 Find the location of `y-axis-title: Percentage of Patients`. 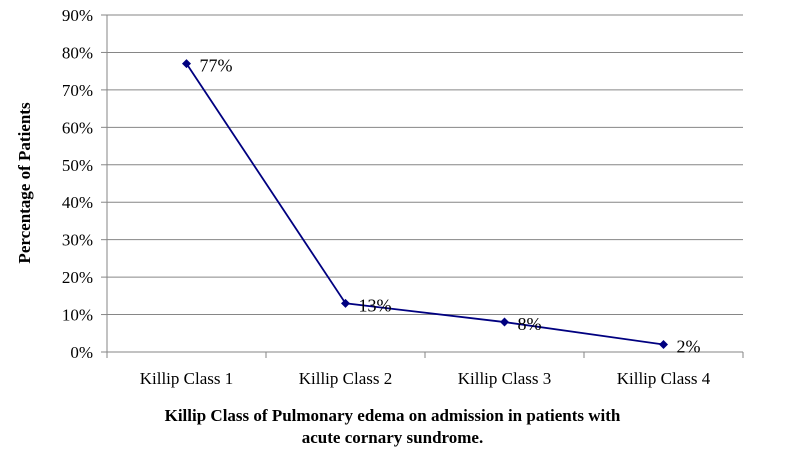

y-axis-title: Percentage of Patients is located at coordinates (24, 183).